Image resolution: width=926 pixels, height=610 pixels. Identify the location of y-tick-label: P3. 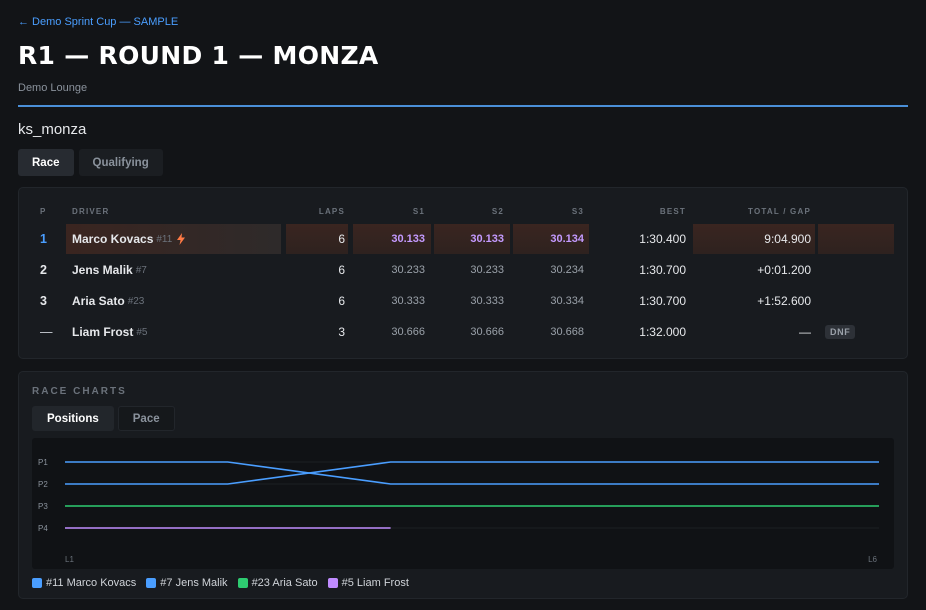
(43, 506).